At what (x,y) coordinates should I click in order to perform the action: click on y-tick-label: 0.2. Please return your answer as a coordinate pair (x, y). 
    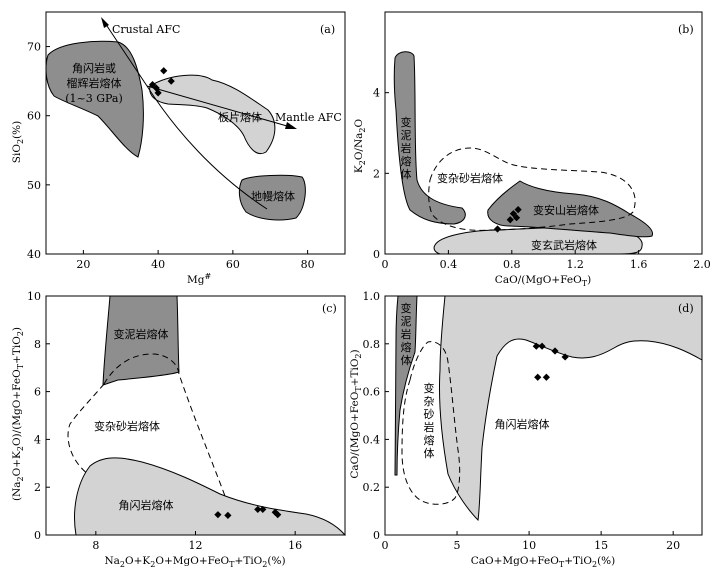
    Looking at the image, I should click on (372, 487).